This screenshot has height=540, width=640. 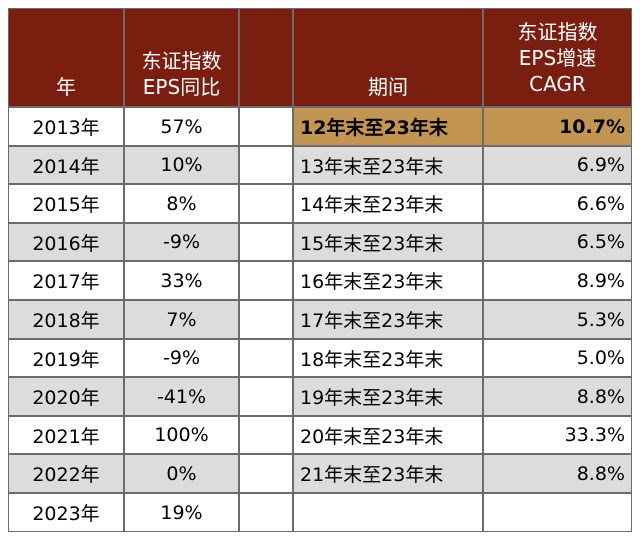 I want to click on period-cell, so click(x=388, y=512).